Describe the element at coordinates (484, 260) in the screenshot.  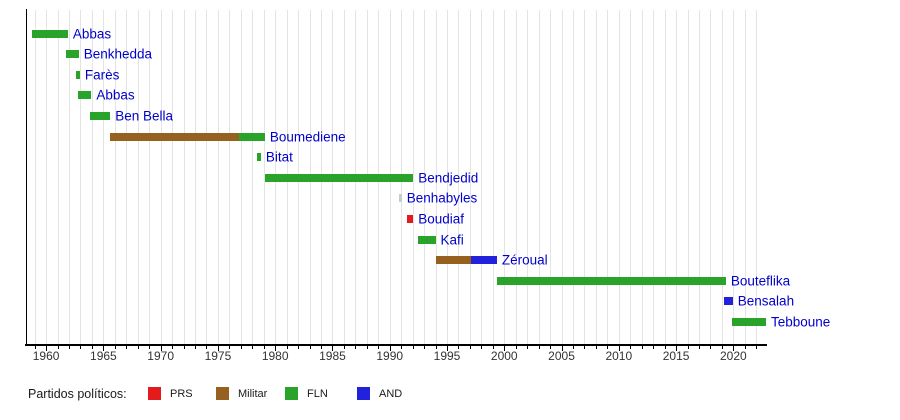
I see `term-bar-segment-AND` at that location.